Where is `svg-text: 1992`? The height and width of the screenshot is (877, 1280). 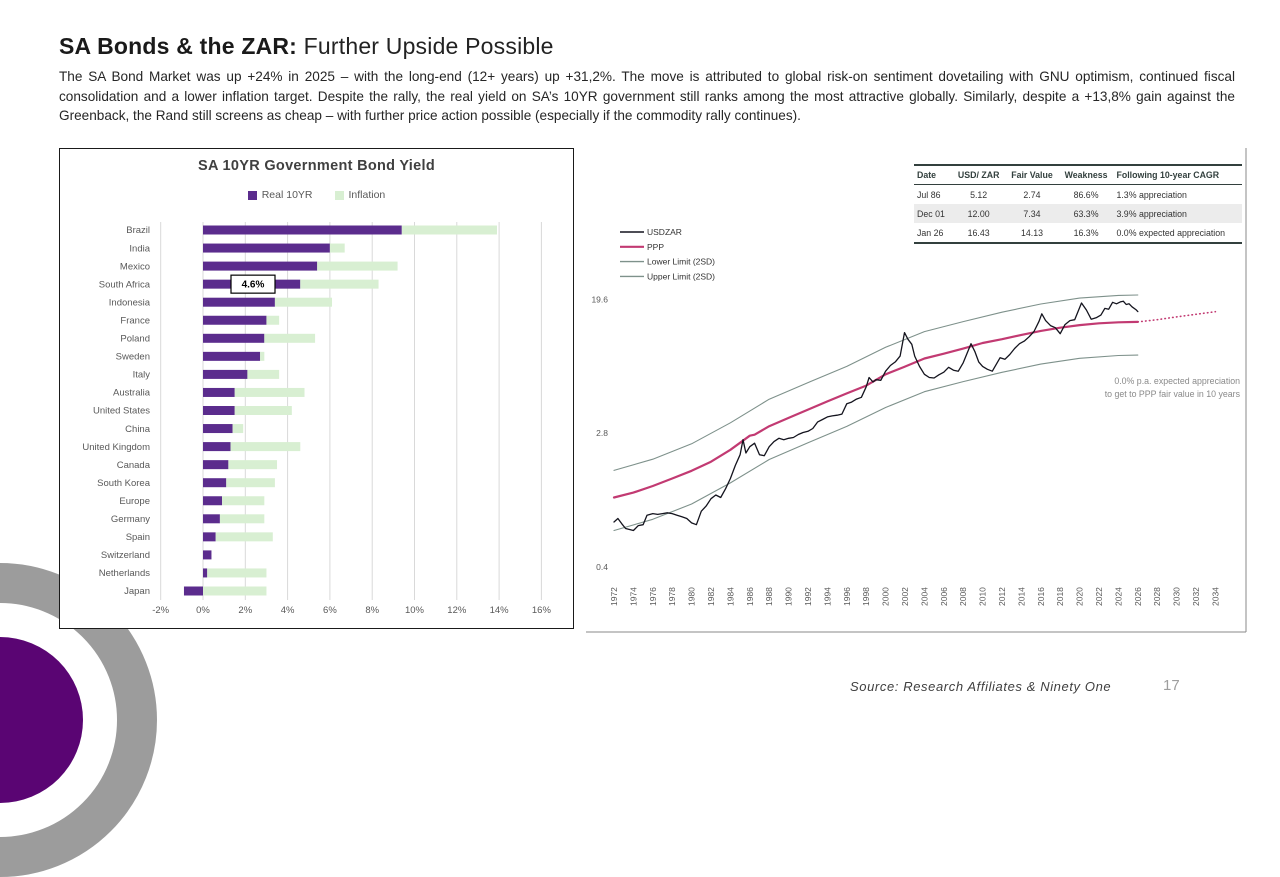 svg-text: 1992 is located at coordinates (808, 596).